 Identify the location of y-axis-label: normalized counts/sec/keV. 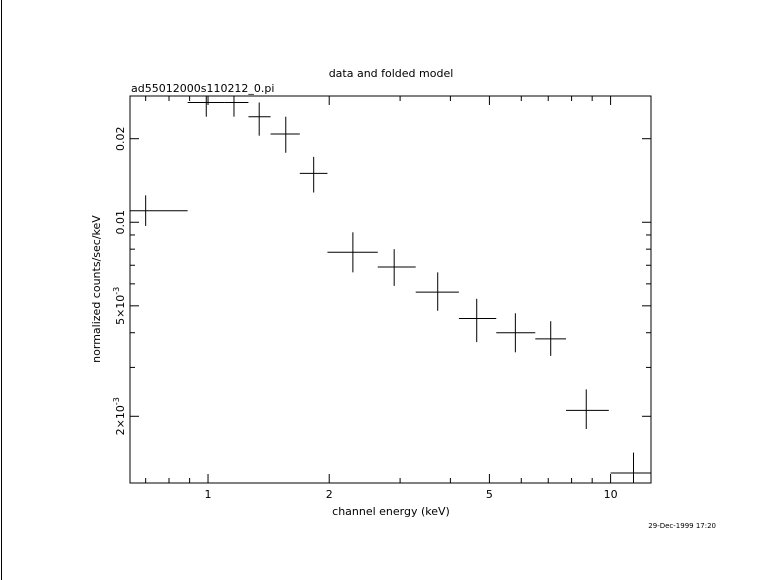
(96, 289).